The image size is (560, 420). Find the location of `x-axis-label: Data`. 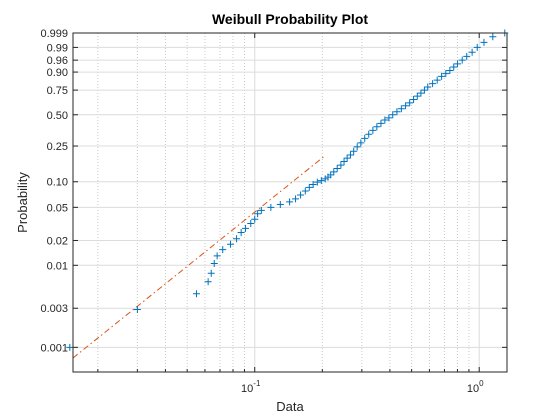

x-axis-label: Data is located at coordinates (290, 406).